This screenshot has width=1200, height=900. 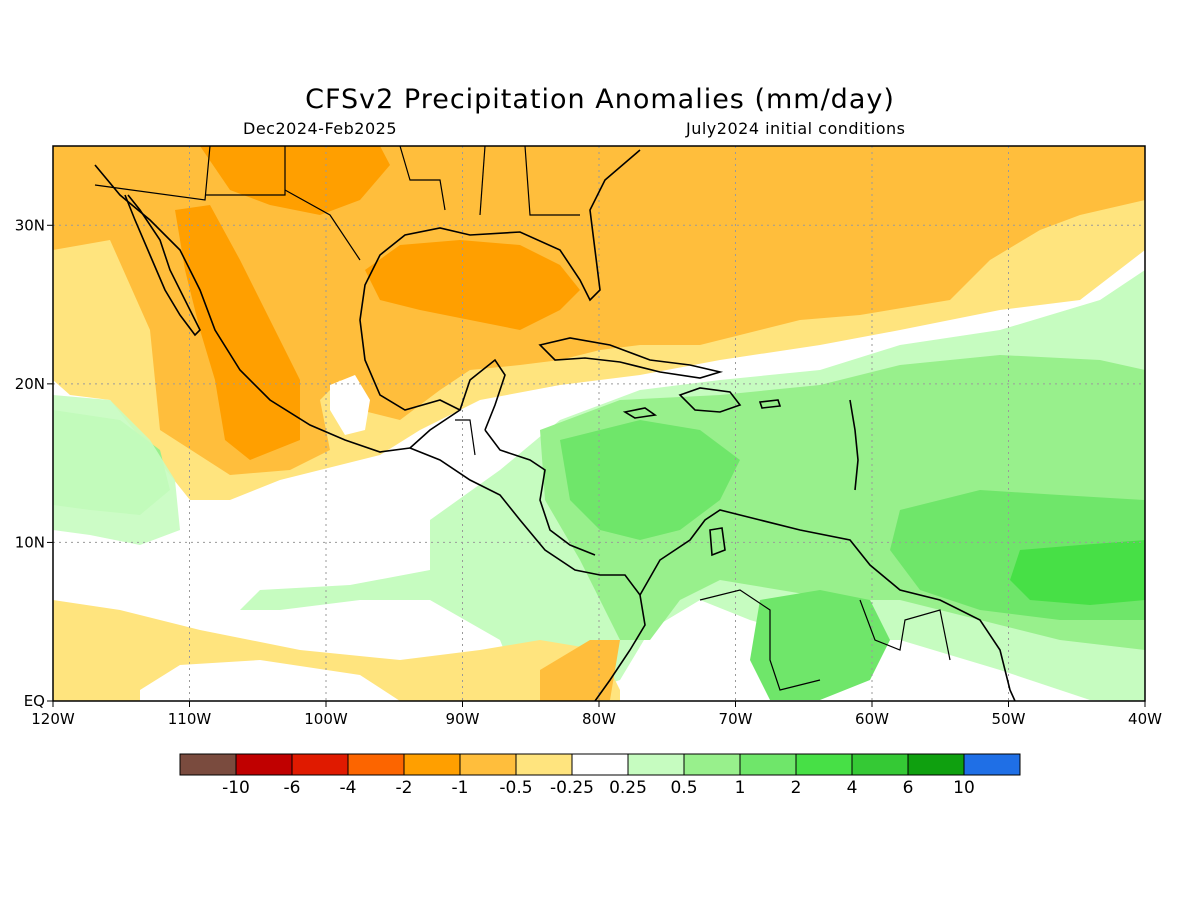 What do you see at coordinates (872, 719) in the screenshot?
I see `lon-tick-label: 60W` at bounding box center [872, 719].